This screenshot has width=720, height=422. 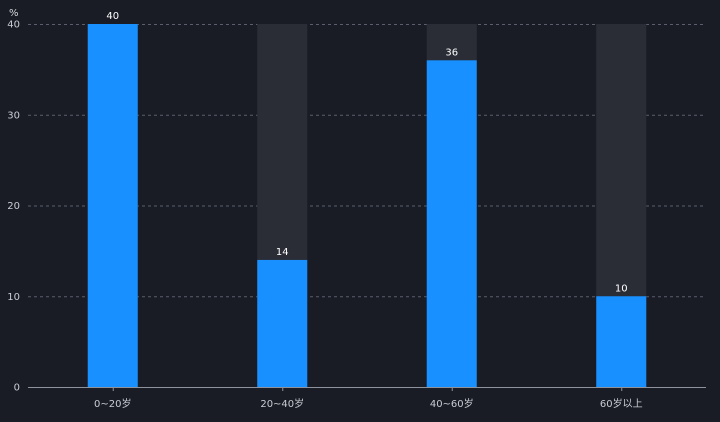 What do you see at coordinates (451, 52) in the screenshot?
I see `bar-value-label: 36` at bounding box center [451, 52].